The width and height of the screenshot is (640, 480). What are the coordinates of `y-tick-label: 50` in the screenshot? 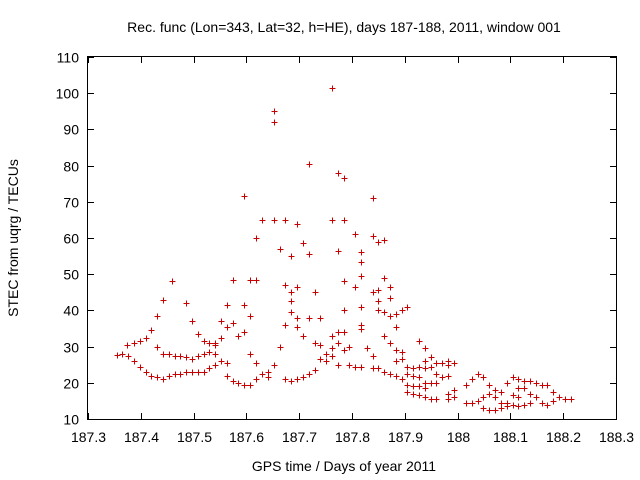 It's located at (71, 275).